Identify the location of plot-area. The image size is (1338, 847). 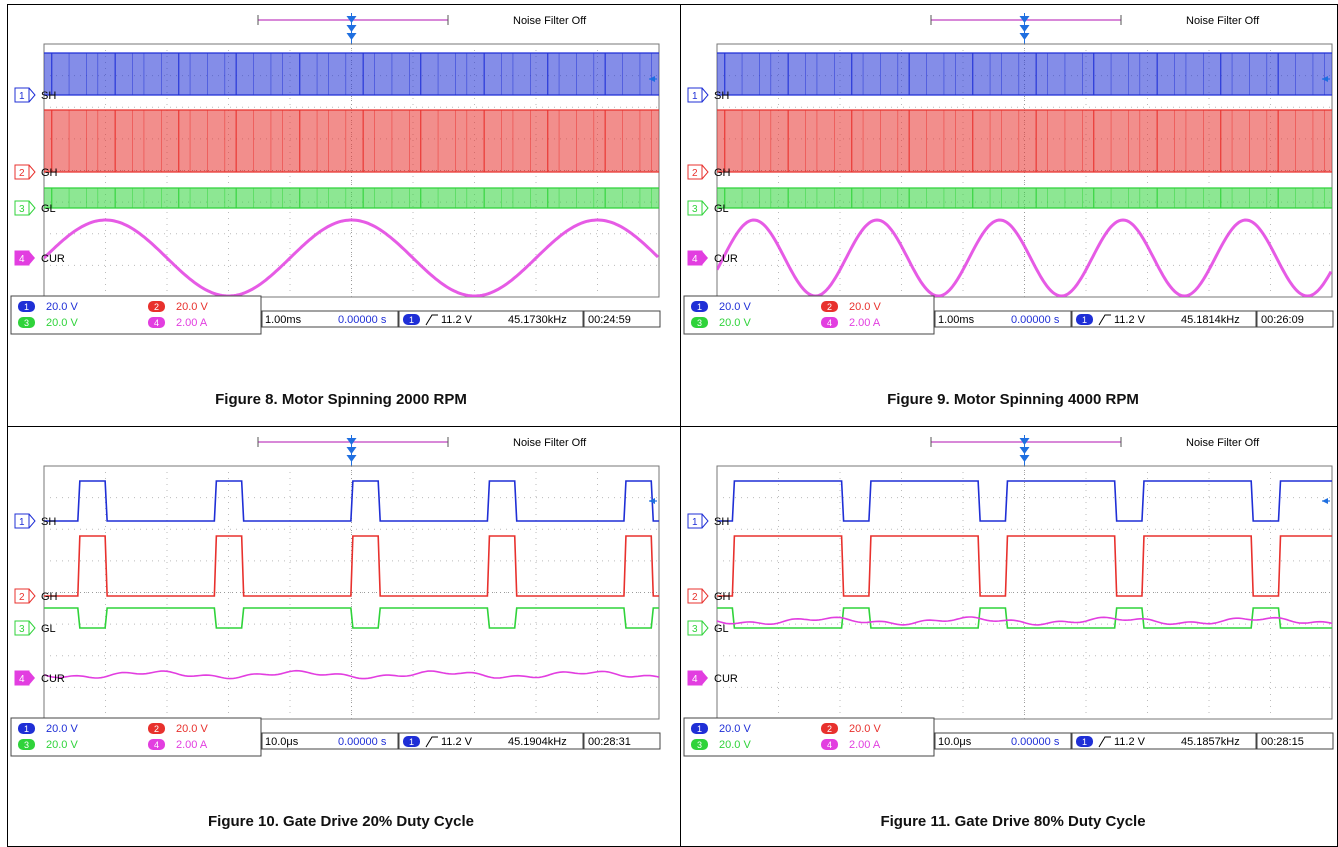
(1024, 592).